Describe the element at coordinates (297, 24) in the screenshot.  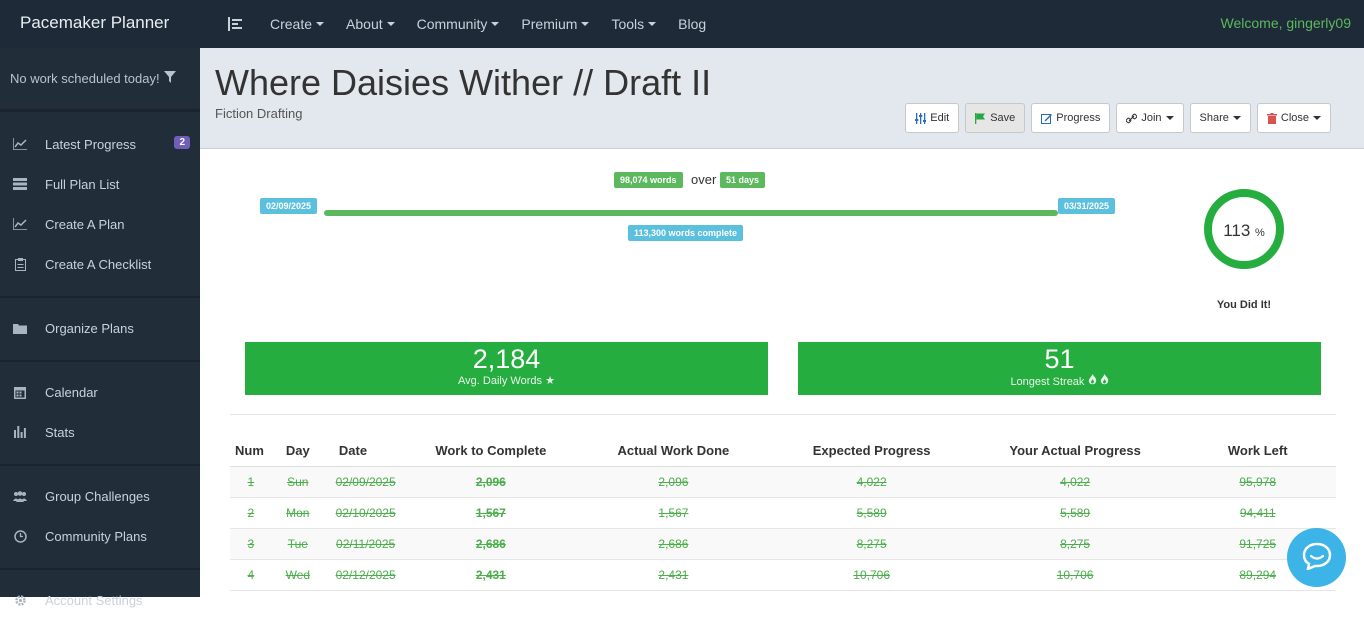
I see `nav-create: Create` at that location.